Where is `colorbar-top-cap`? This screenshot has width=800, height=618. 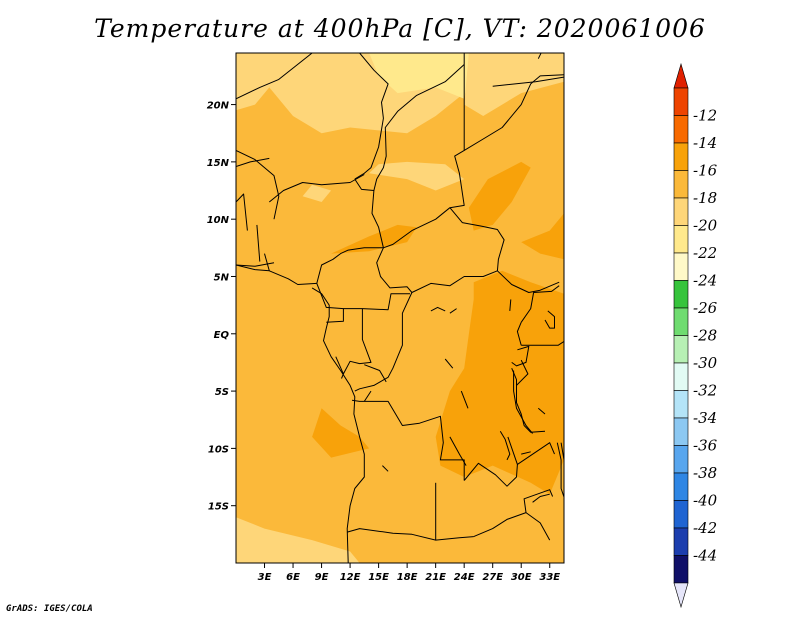 colorbar-top-cap is located at coordinates (681, 75).